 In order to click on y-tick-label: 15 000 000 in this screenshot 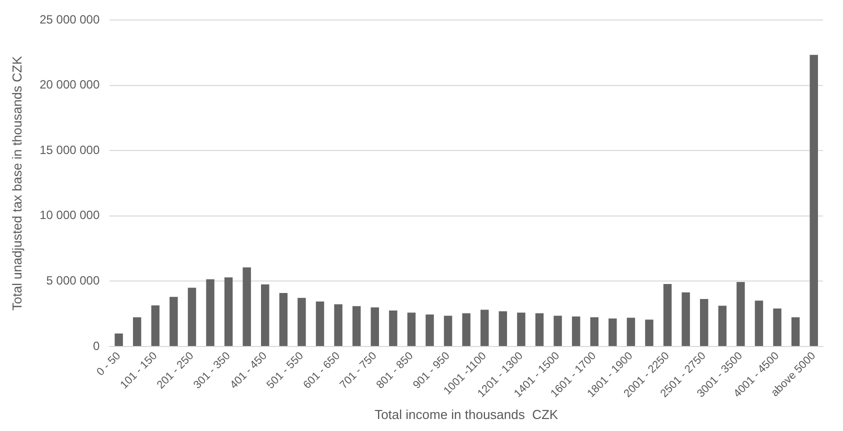, I will do `click(70, 149)`.